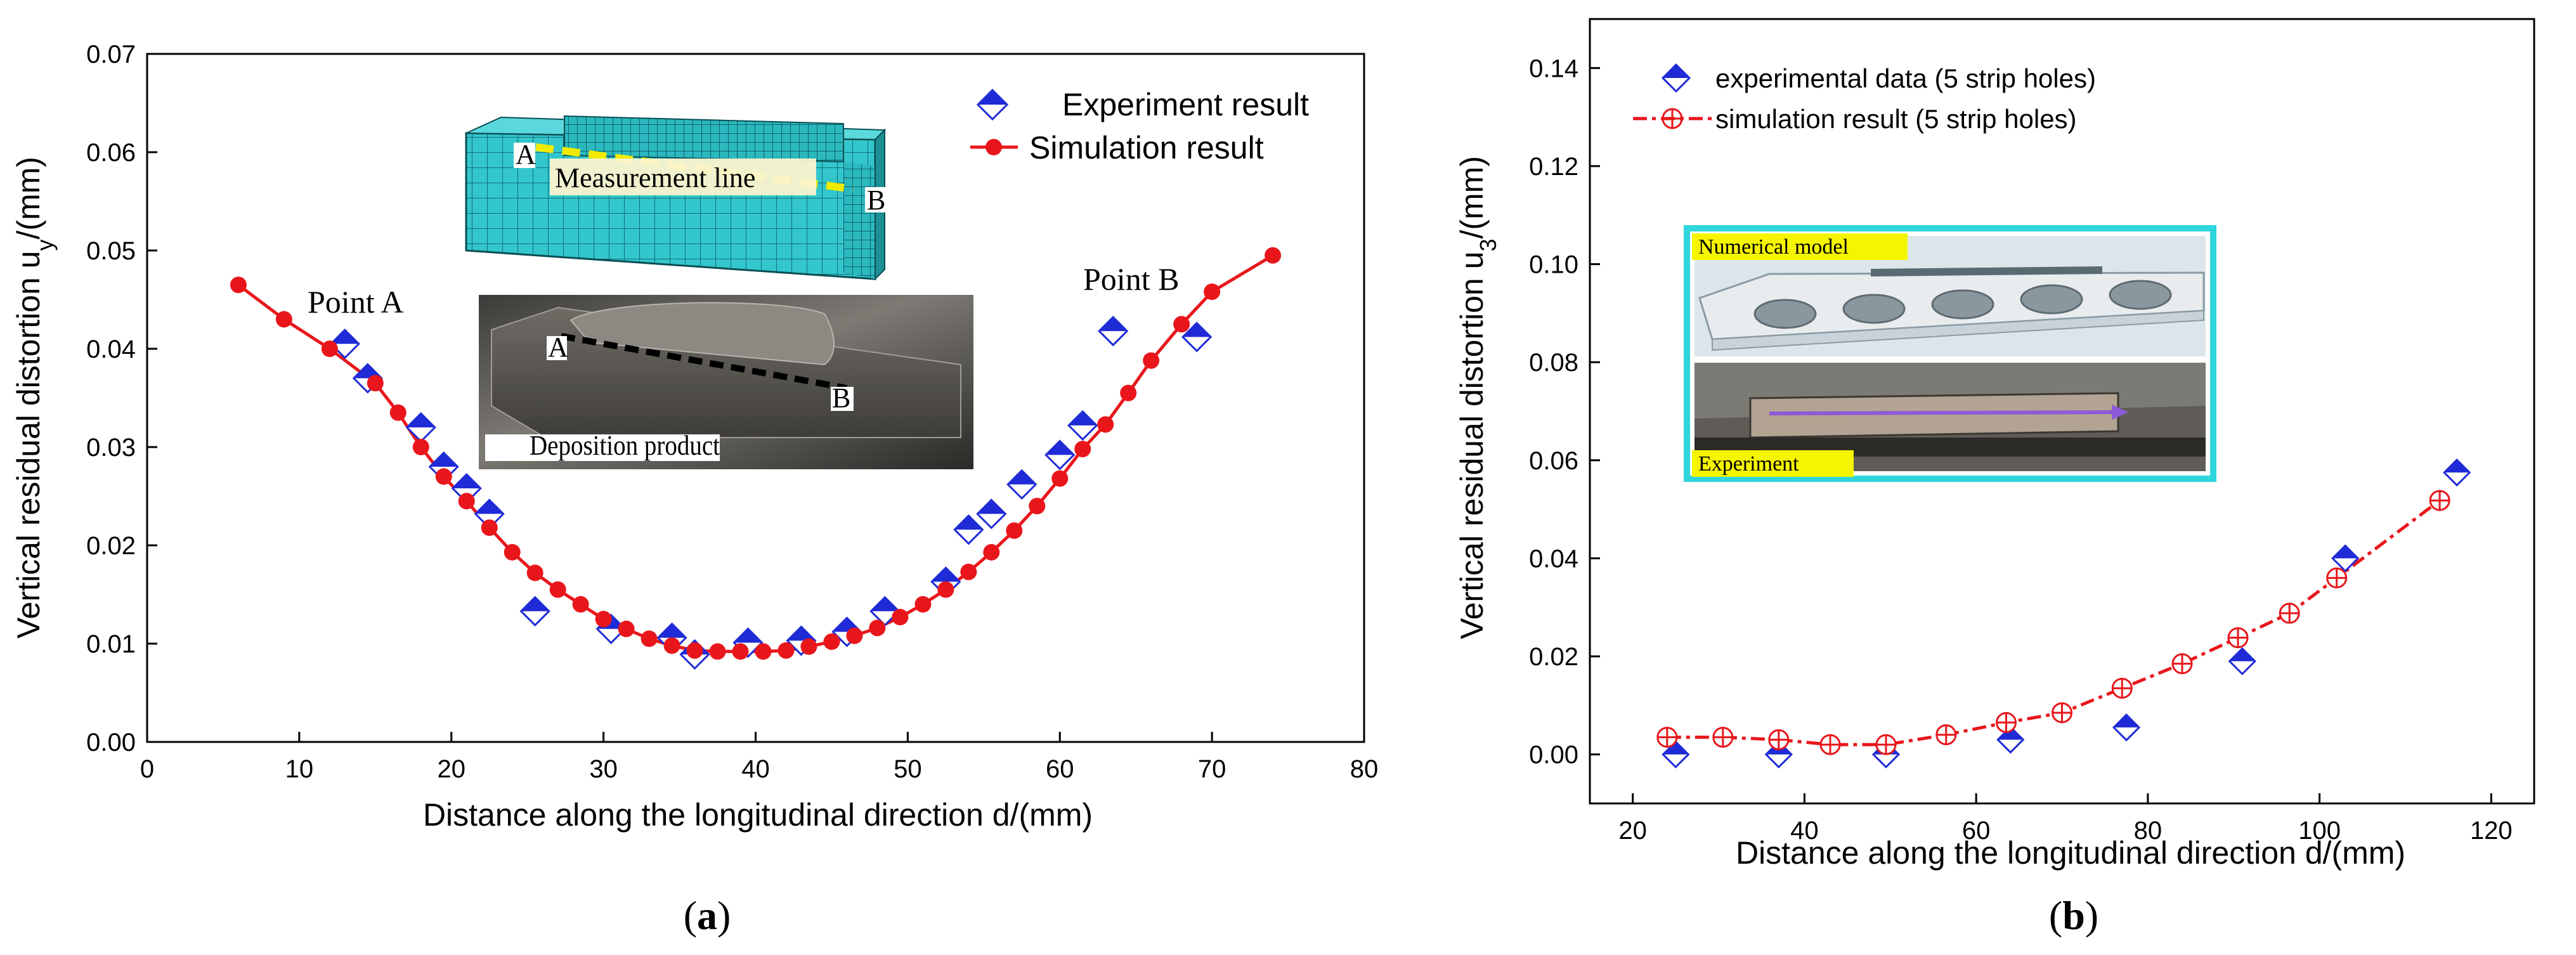  What do you see at coordinates (1906, 78) in the screenshot?
I see `legend-experimental-label: experimental data (5 strip holes)` at bounding box center [1906, 78].